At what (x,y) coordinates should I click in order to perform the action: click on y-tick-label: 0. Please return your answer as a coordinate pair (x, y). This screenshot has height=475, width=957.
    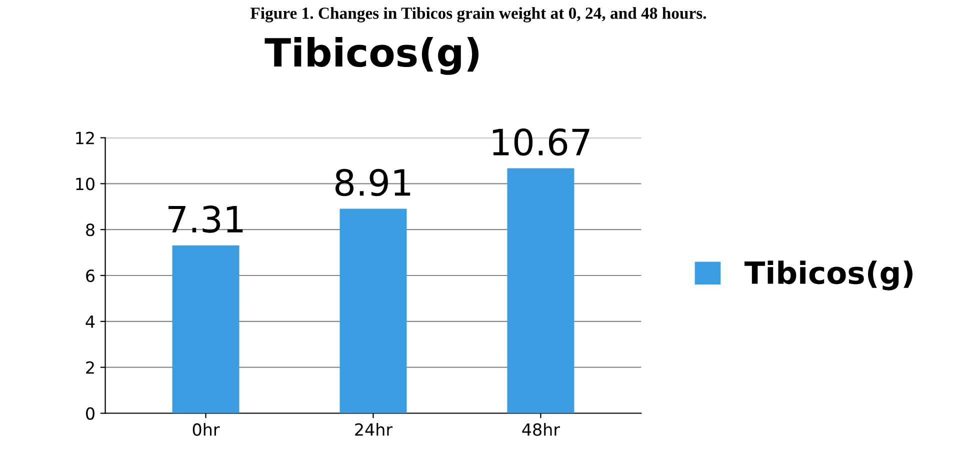
    Looking at the image, I should click on (90, 413).